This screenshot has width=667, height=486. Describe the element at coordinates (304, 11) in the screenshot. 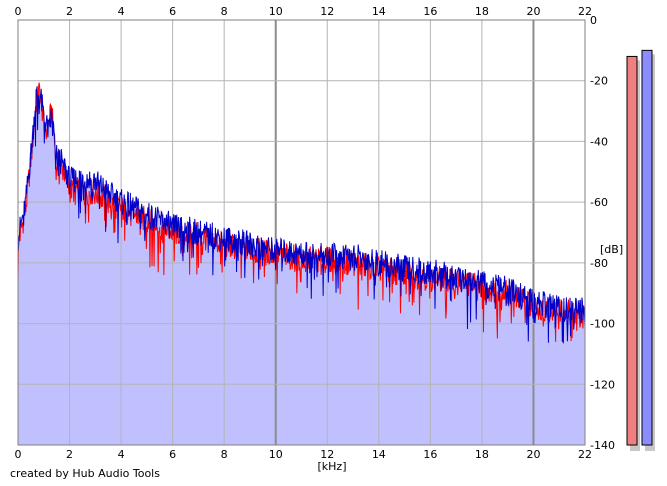

I see `x-tick-labels-top: 0 2 4 6 8 10 12 14 16 18 20 22` at that location.